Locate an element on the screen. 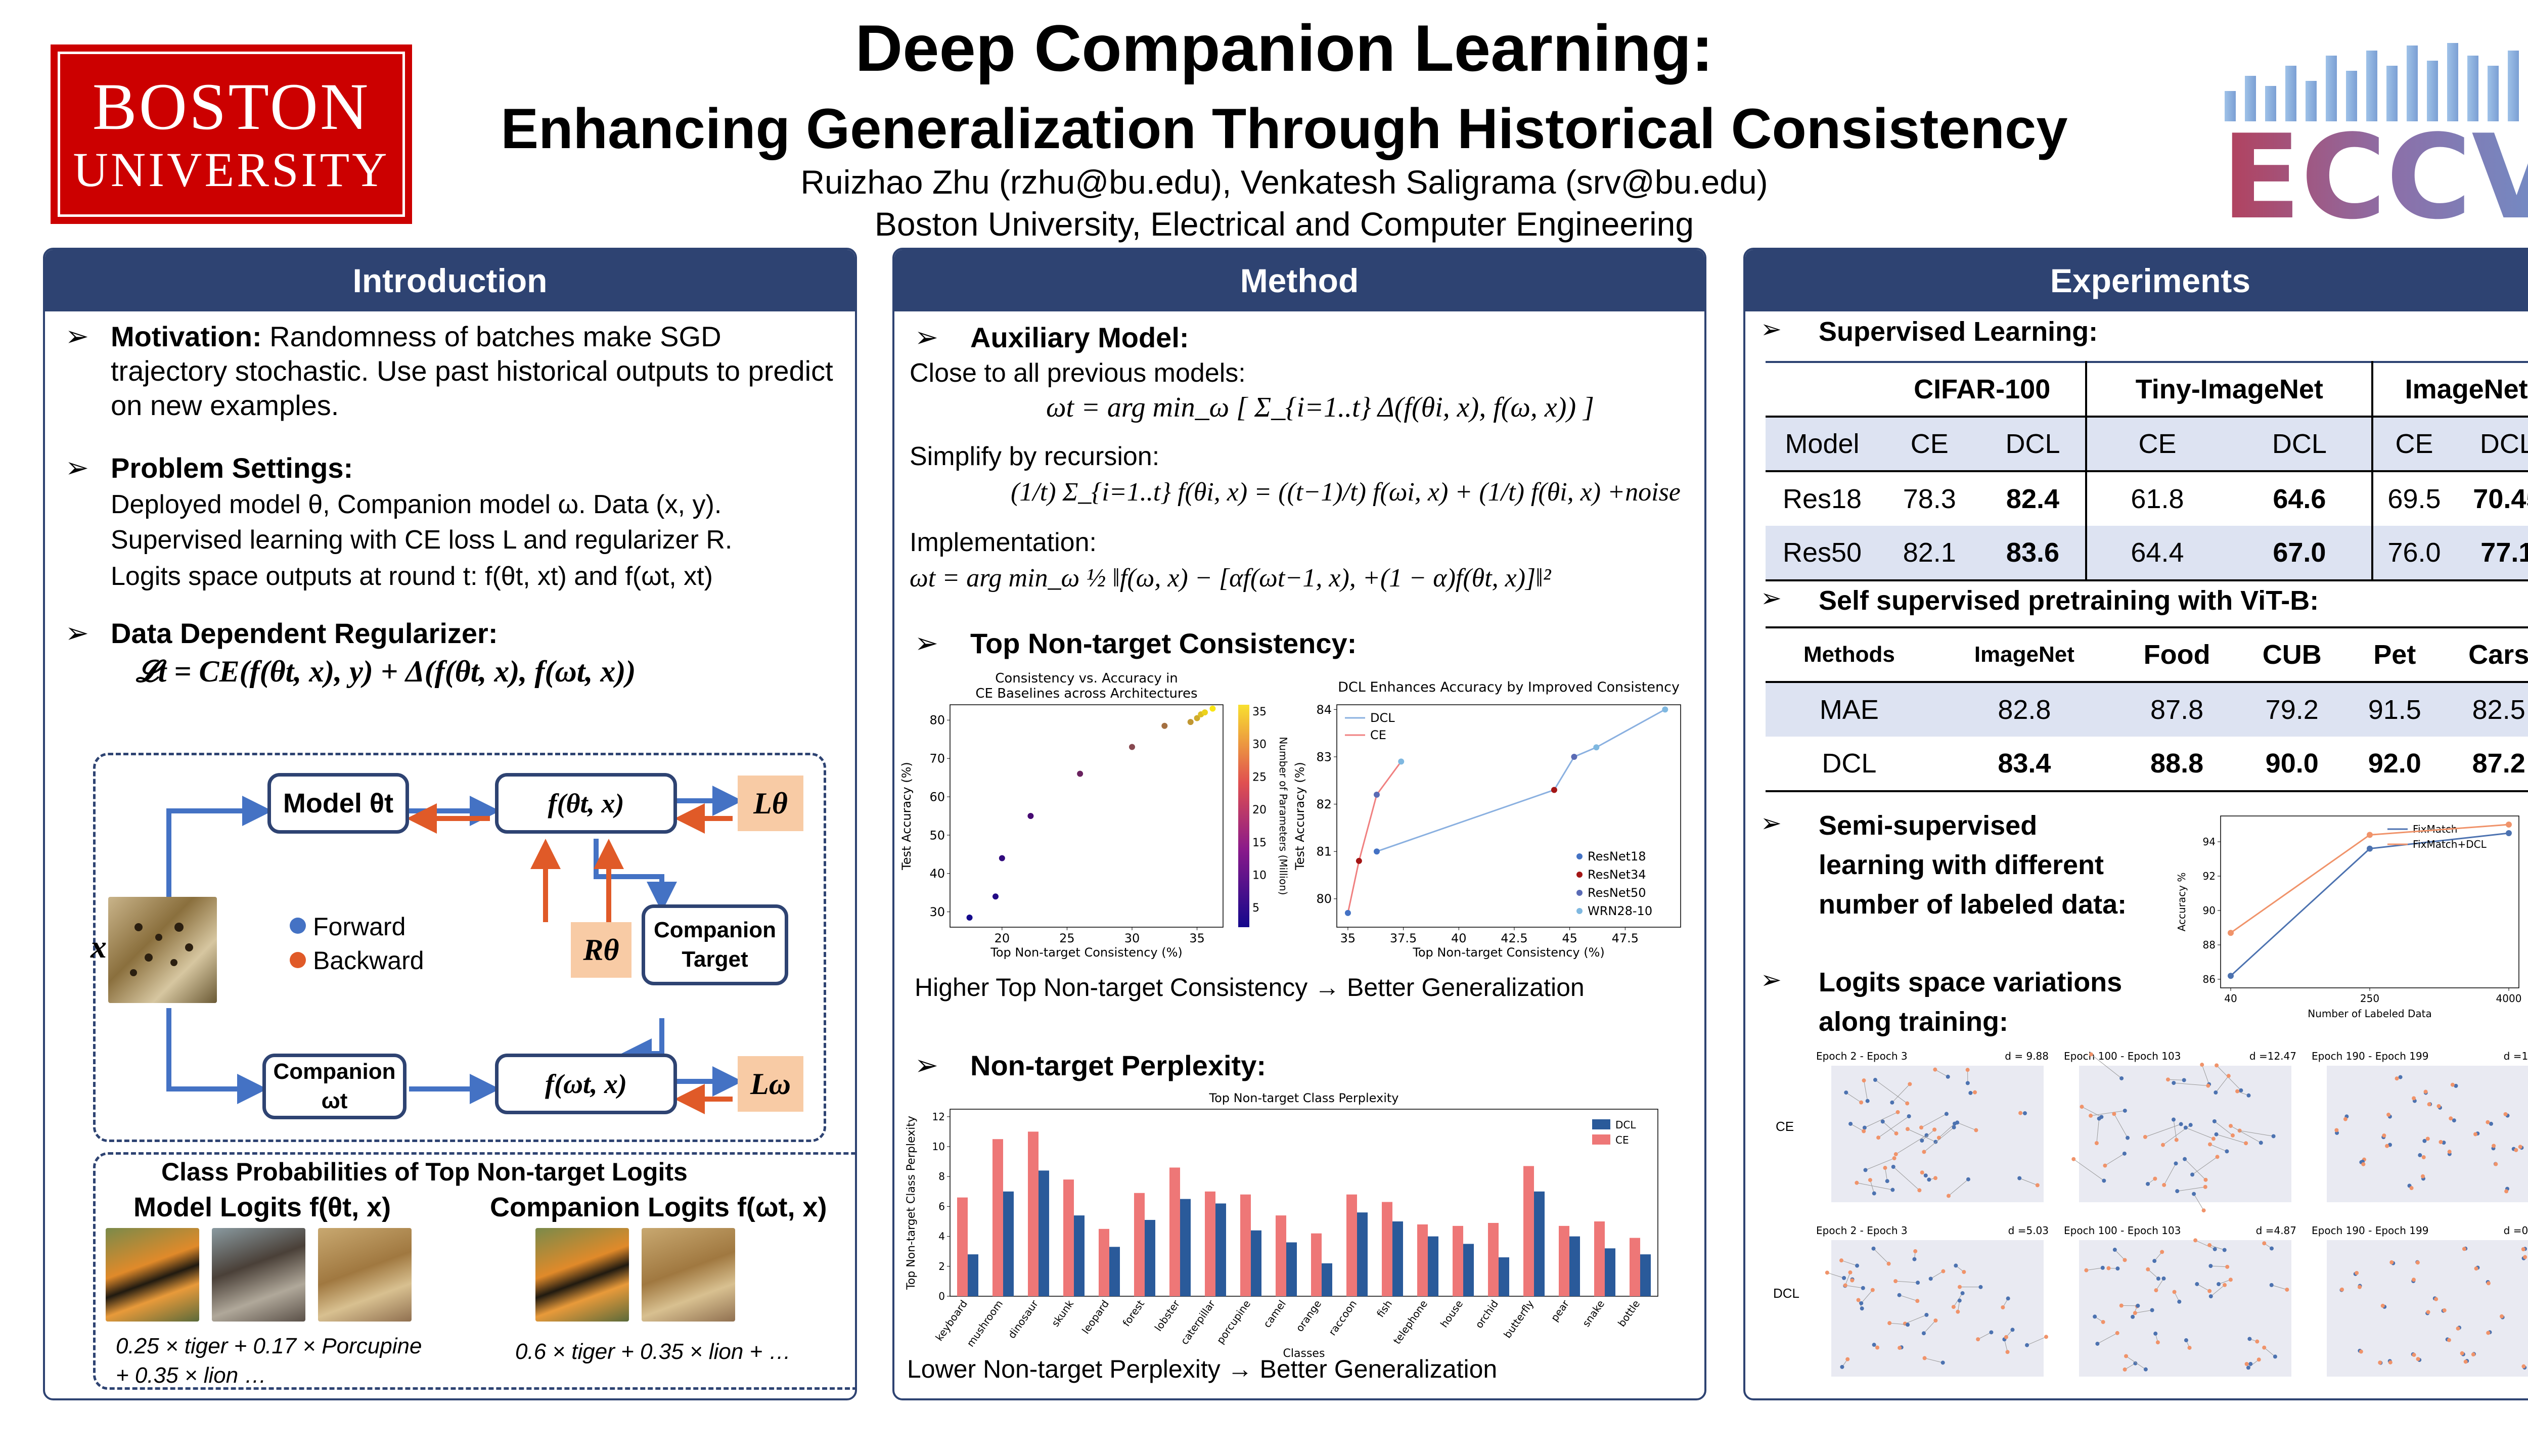 The height and width of the screenshot is (1456, 2528). x-tick-label: 42.5 is located at coordinates (1514, 938).